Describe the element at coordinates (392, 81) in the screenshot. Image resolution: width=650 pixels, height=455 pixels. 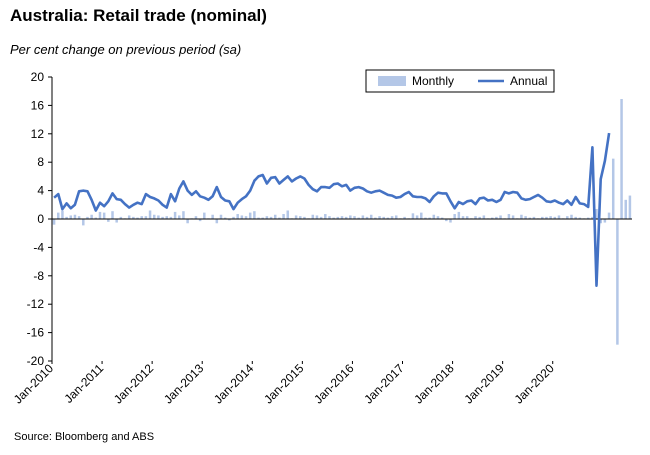
I see `legend-swatch-monthly` at that location.